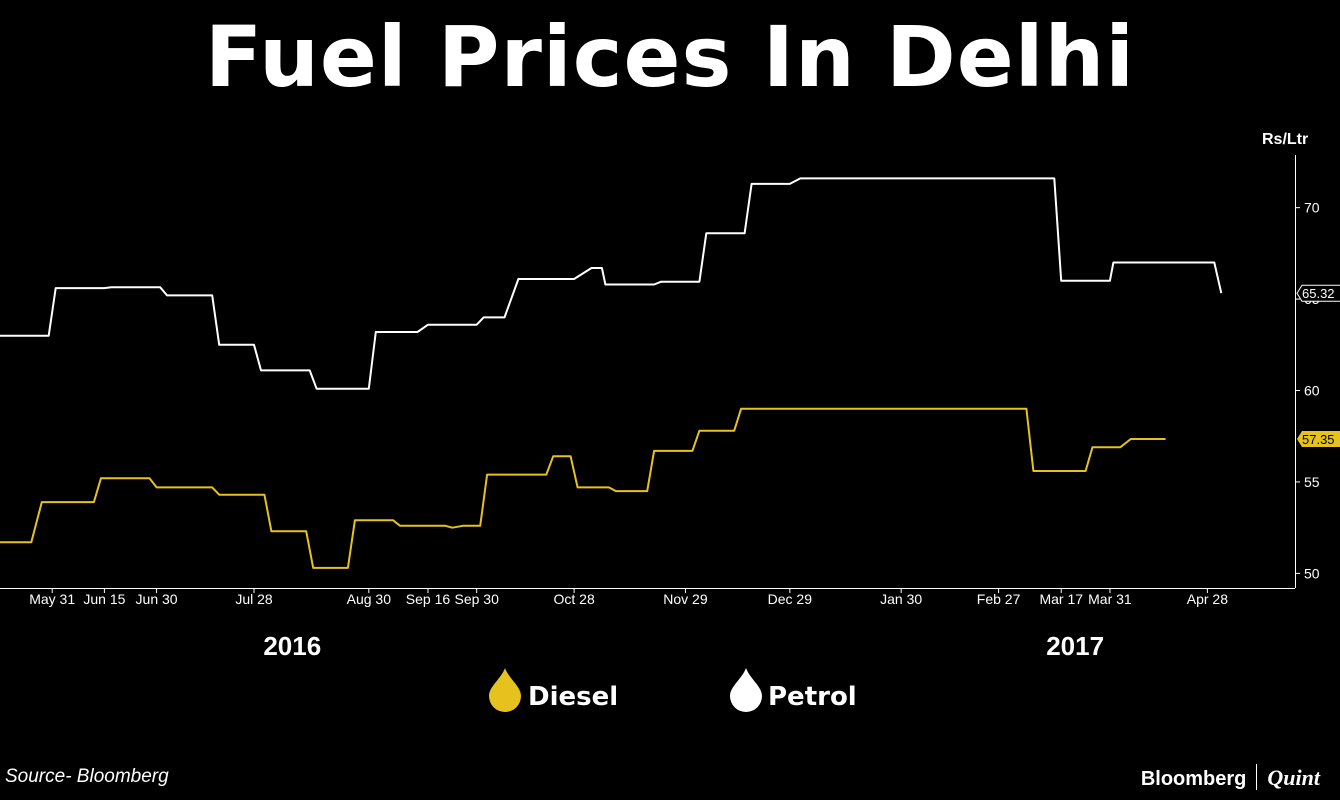 This screenshot has height=800, width=1340. What do you see at coordinates (157, 599) in the screenshot?
I see `x-tick-label: Jun 30` at bounding box center [157, 599].